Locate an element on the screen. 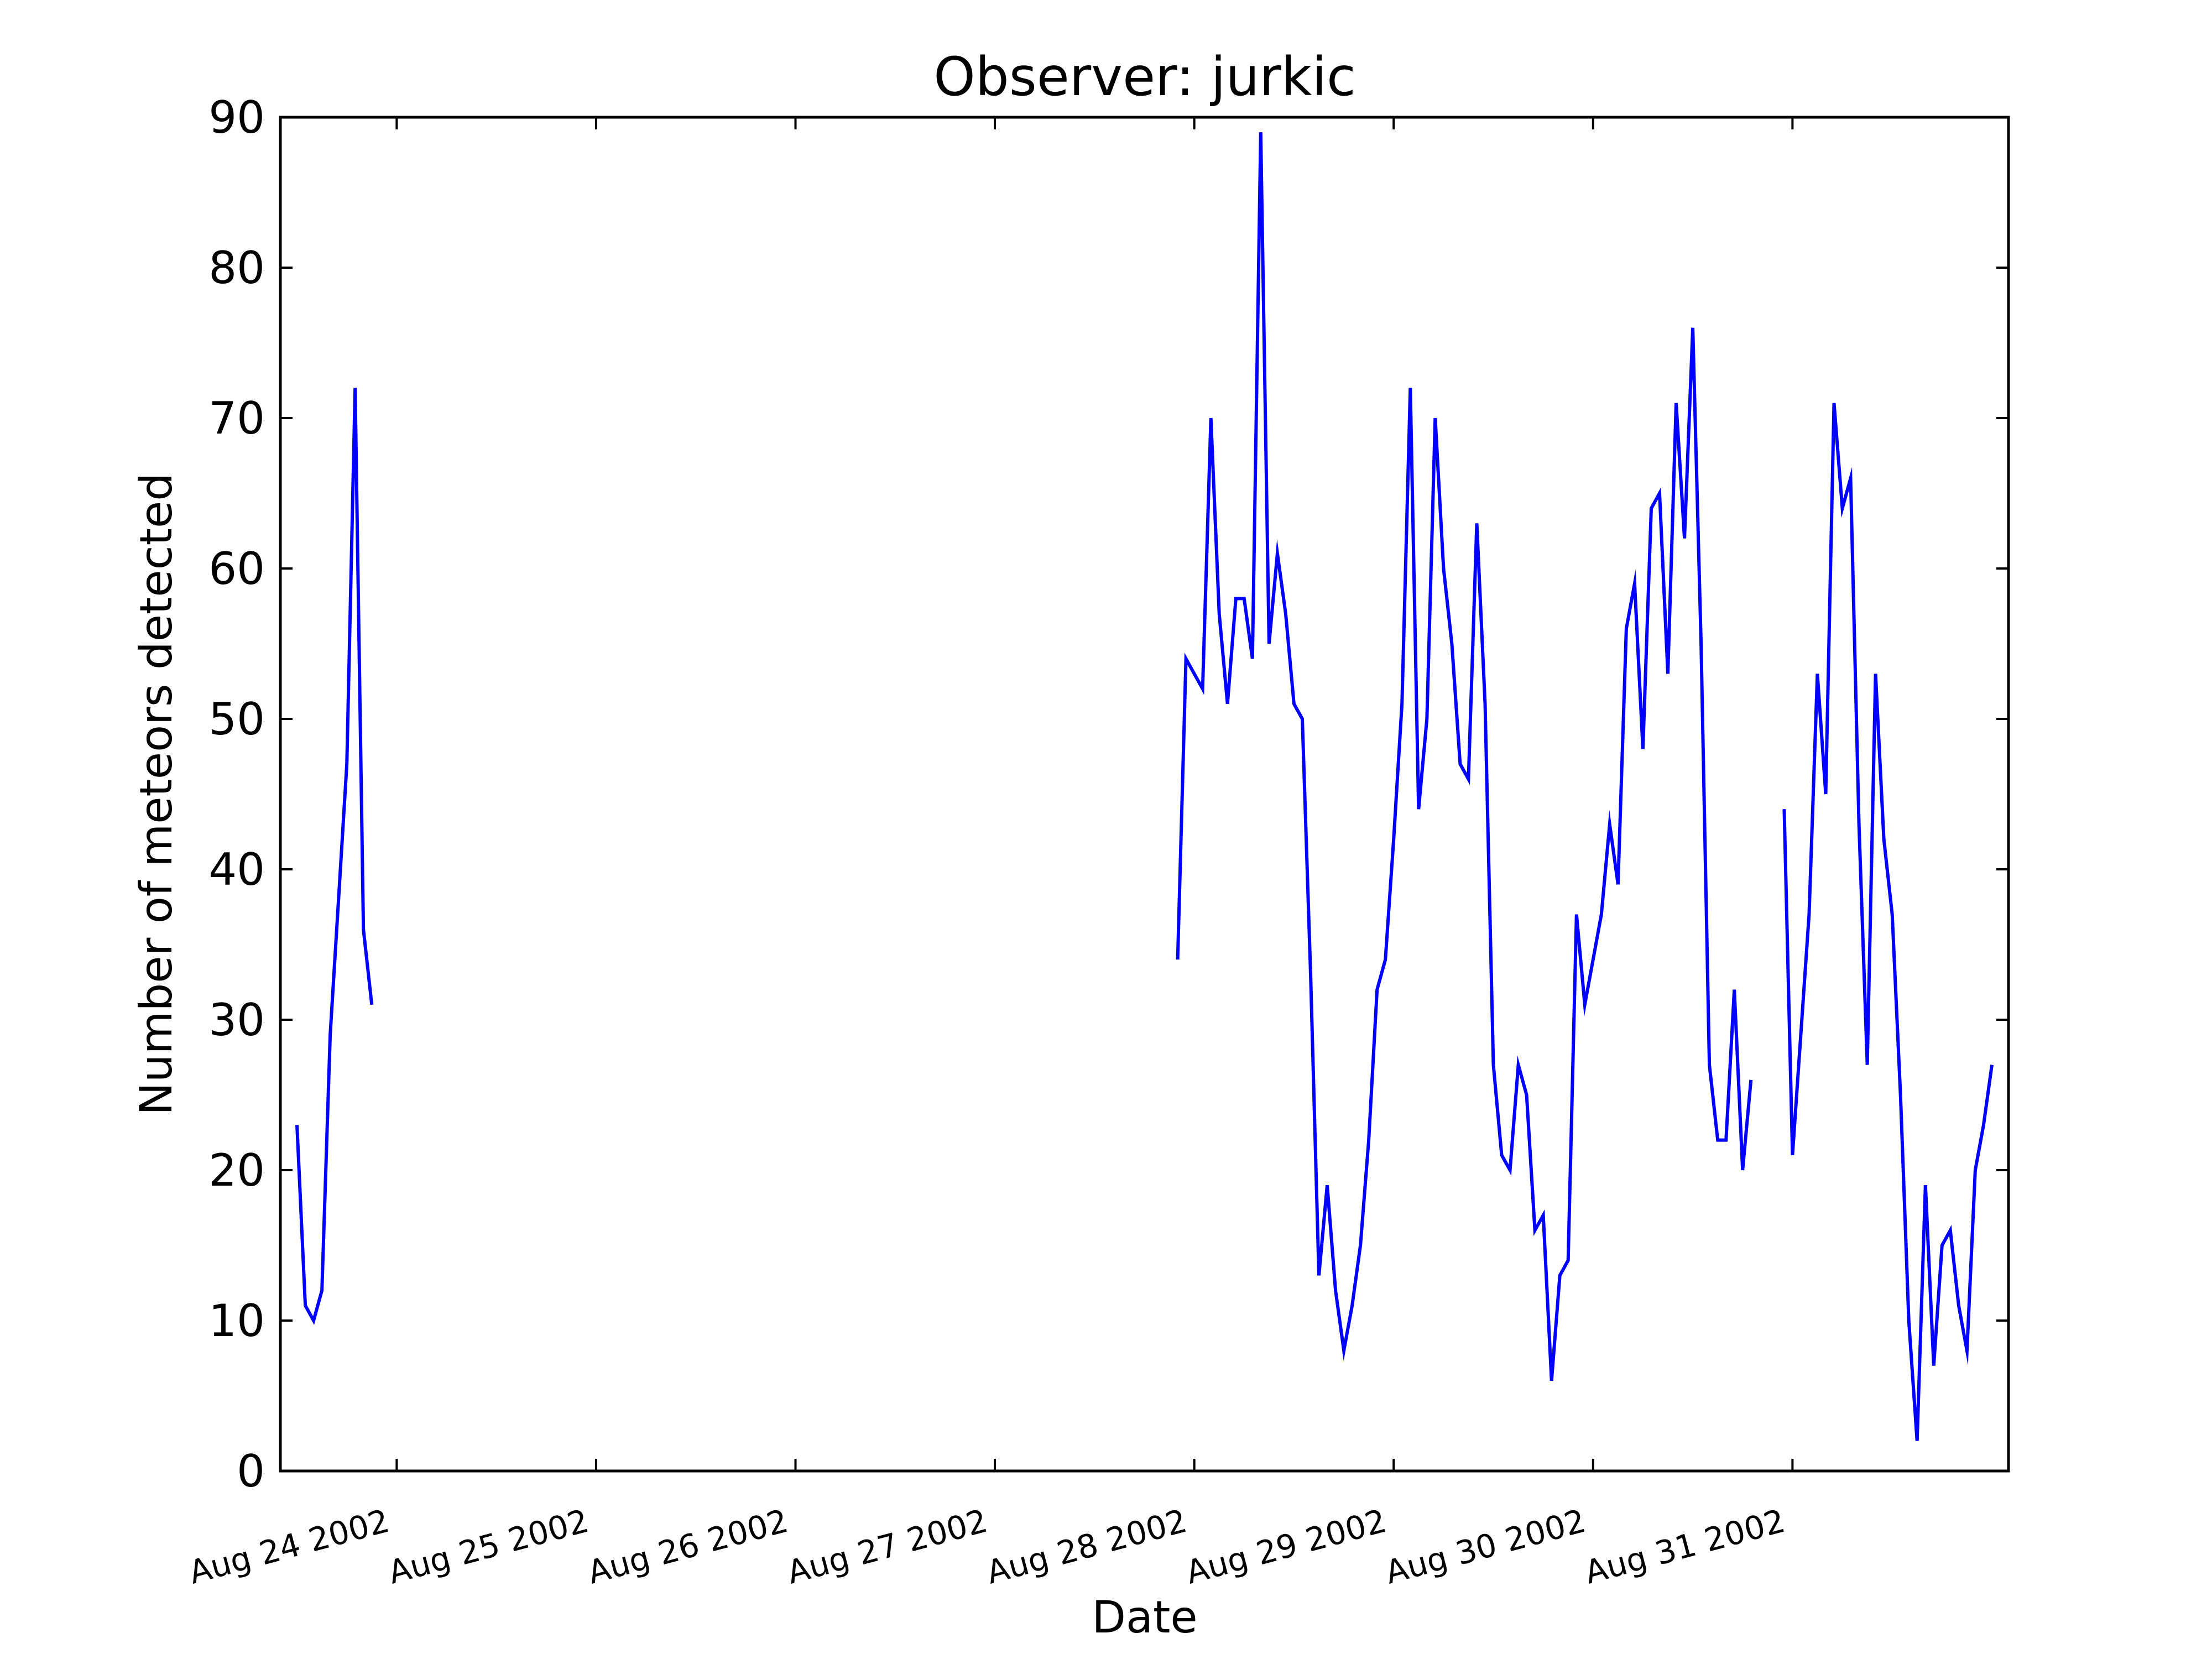  y-tick-label: 30 is located at coordinates (237, 1020).